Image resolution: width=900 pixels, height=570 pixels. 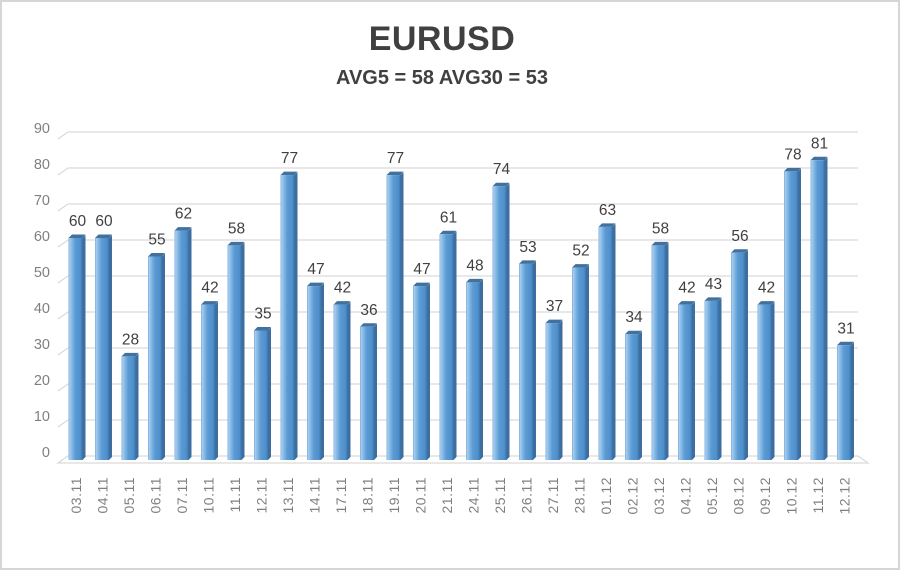 What do you see at coordinates (209, 495) in the screenshot?
I see `x-tick-label: 10.11` at bounding box center [209, 495].